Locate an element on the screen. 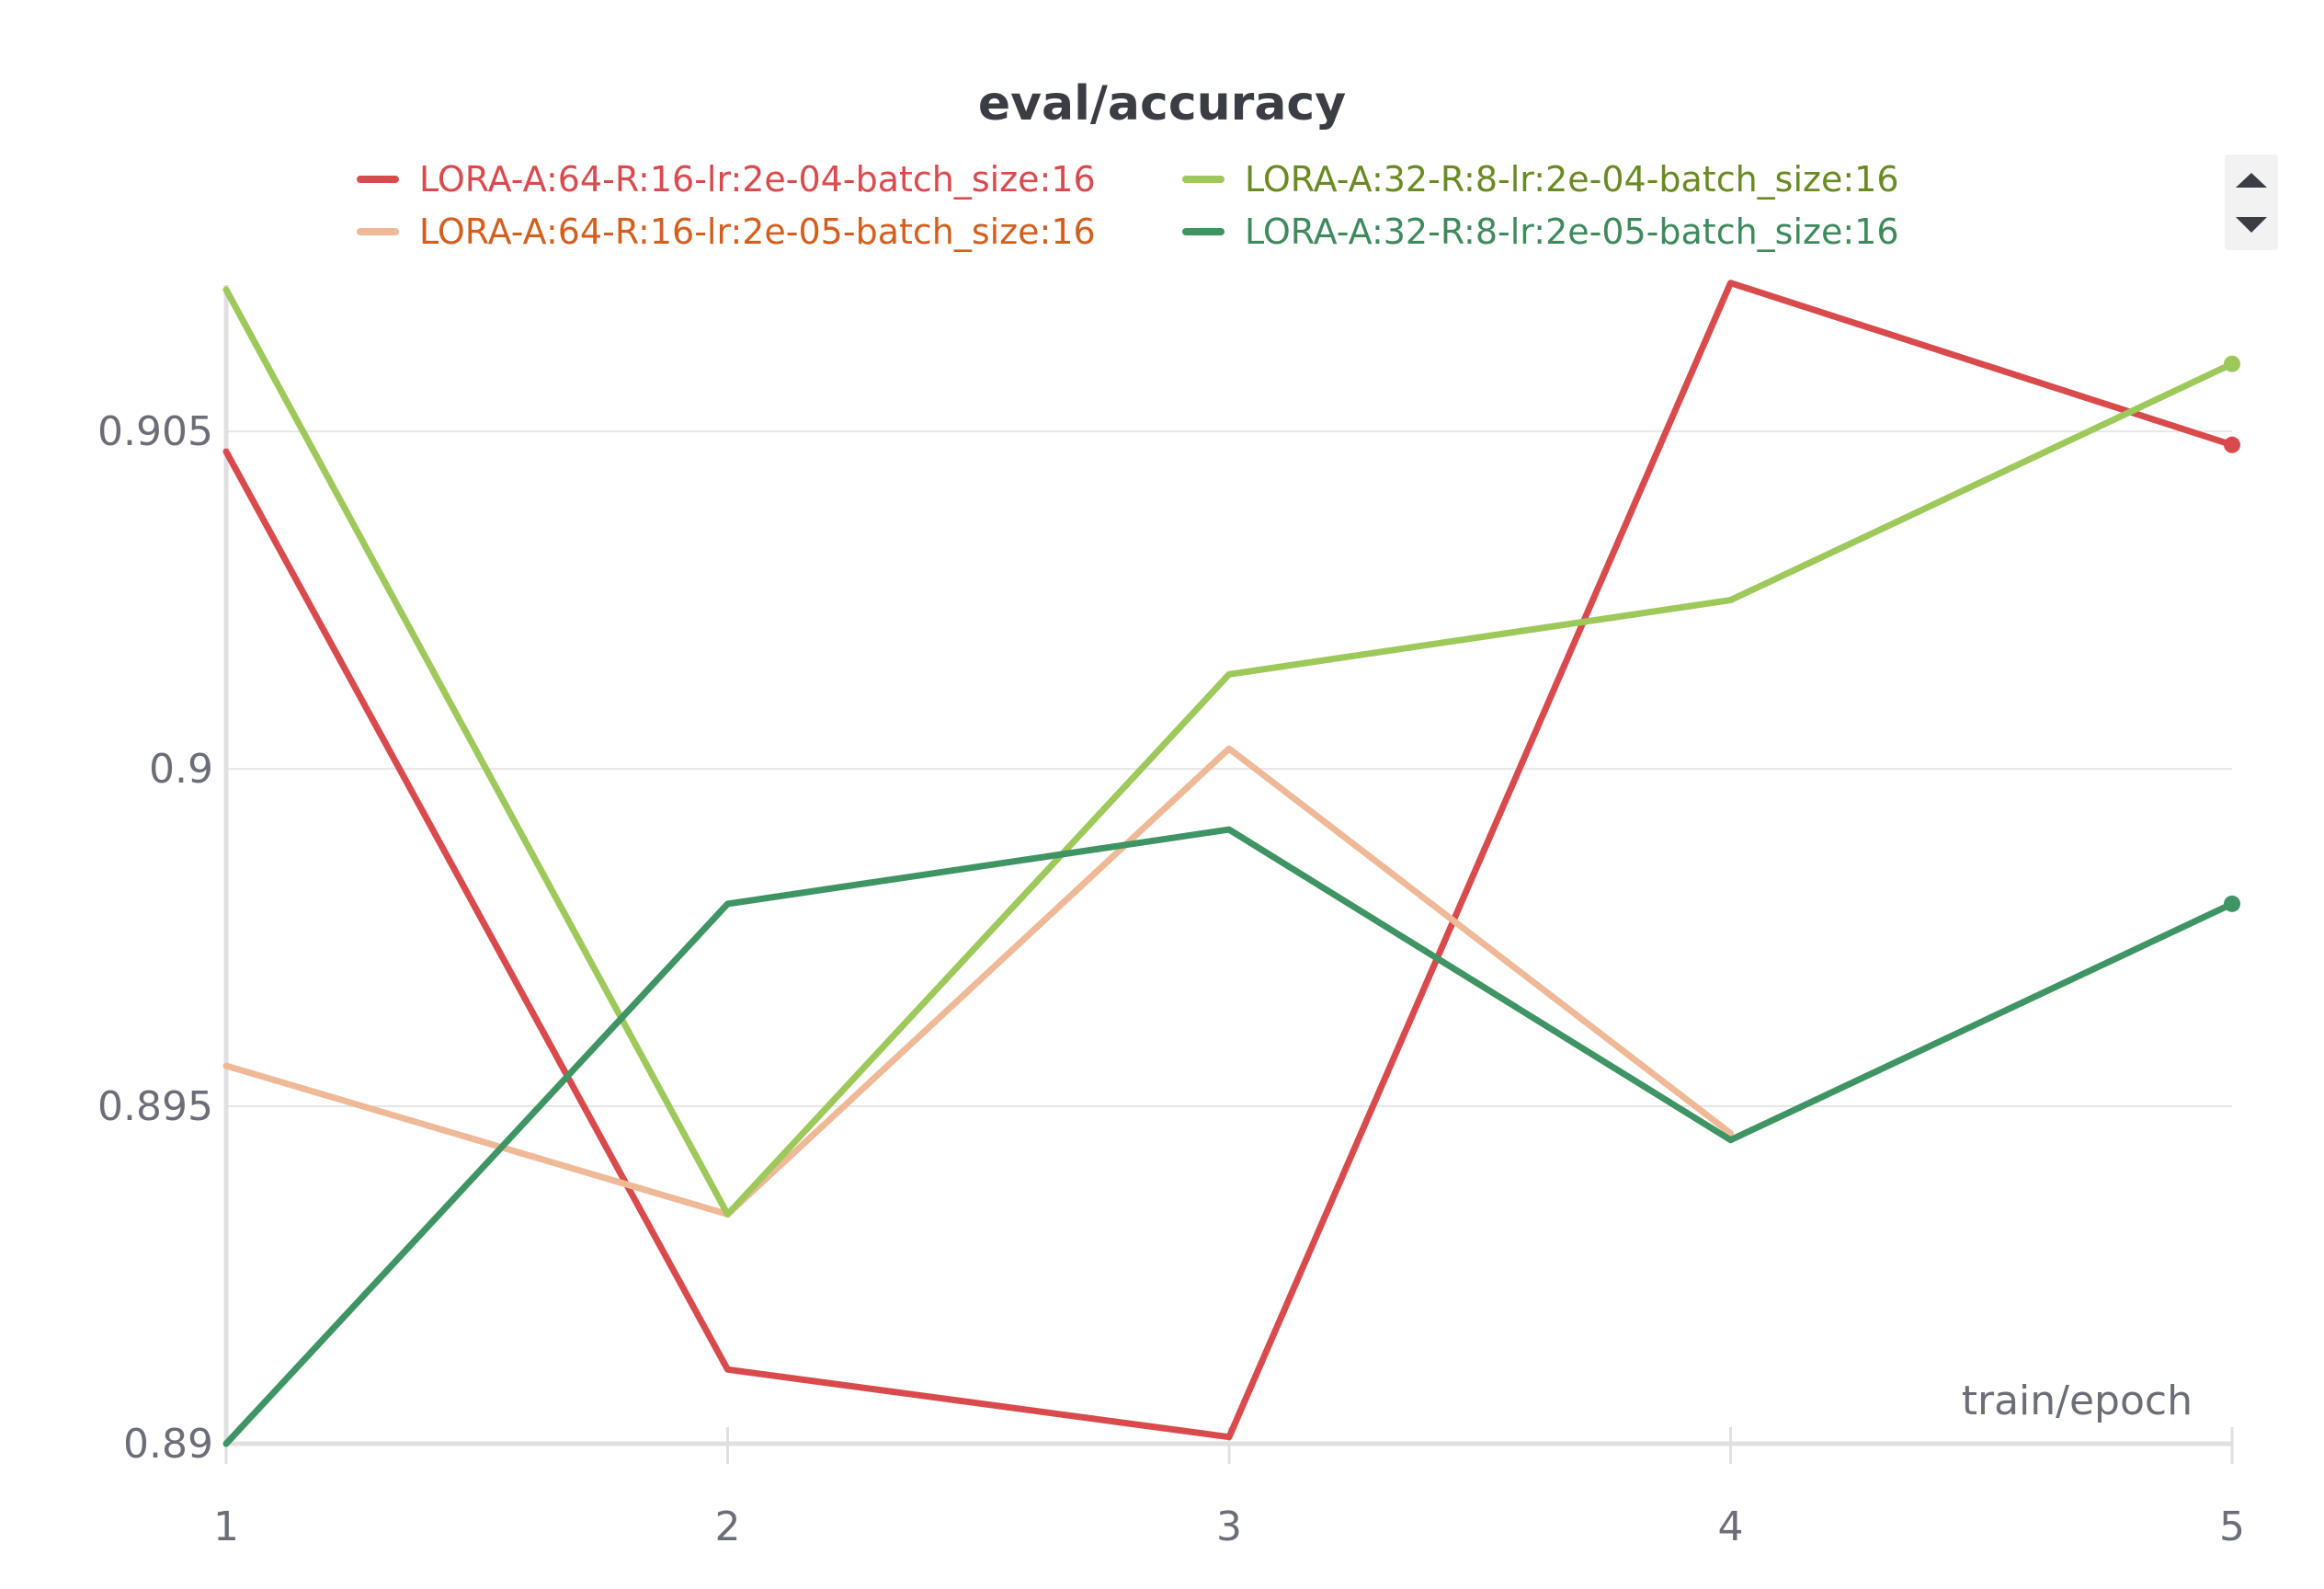 The width and height of the screenshot is (2324, 1589). x-tick-label: 5 is located at coordinates (2232, 1527).